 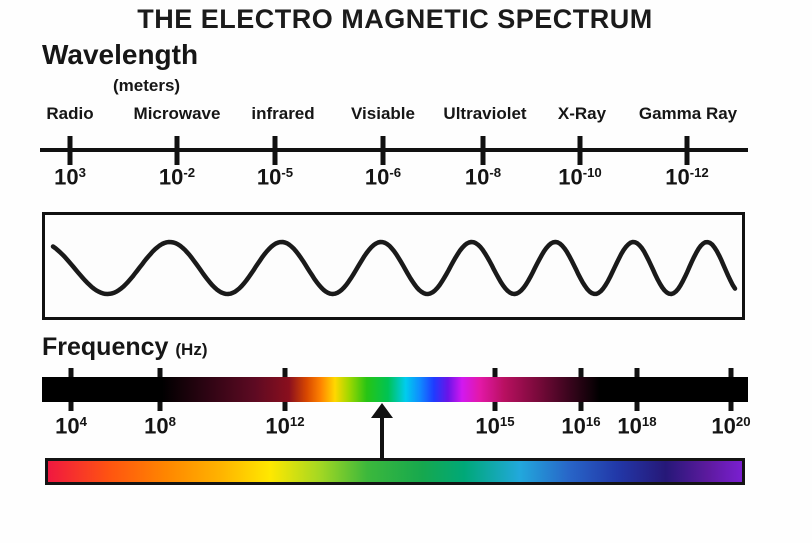 What do you see at coordinates (592, 172) in the screenshot?
I see `wavelength-value-exponent: -10` at bounding box center [592, 172].